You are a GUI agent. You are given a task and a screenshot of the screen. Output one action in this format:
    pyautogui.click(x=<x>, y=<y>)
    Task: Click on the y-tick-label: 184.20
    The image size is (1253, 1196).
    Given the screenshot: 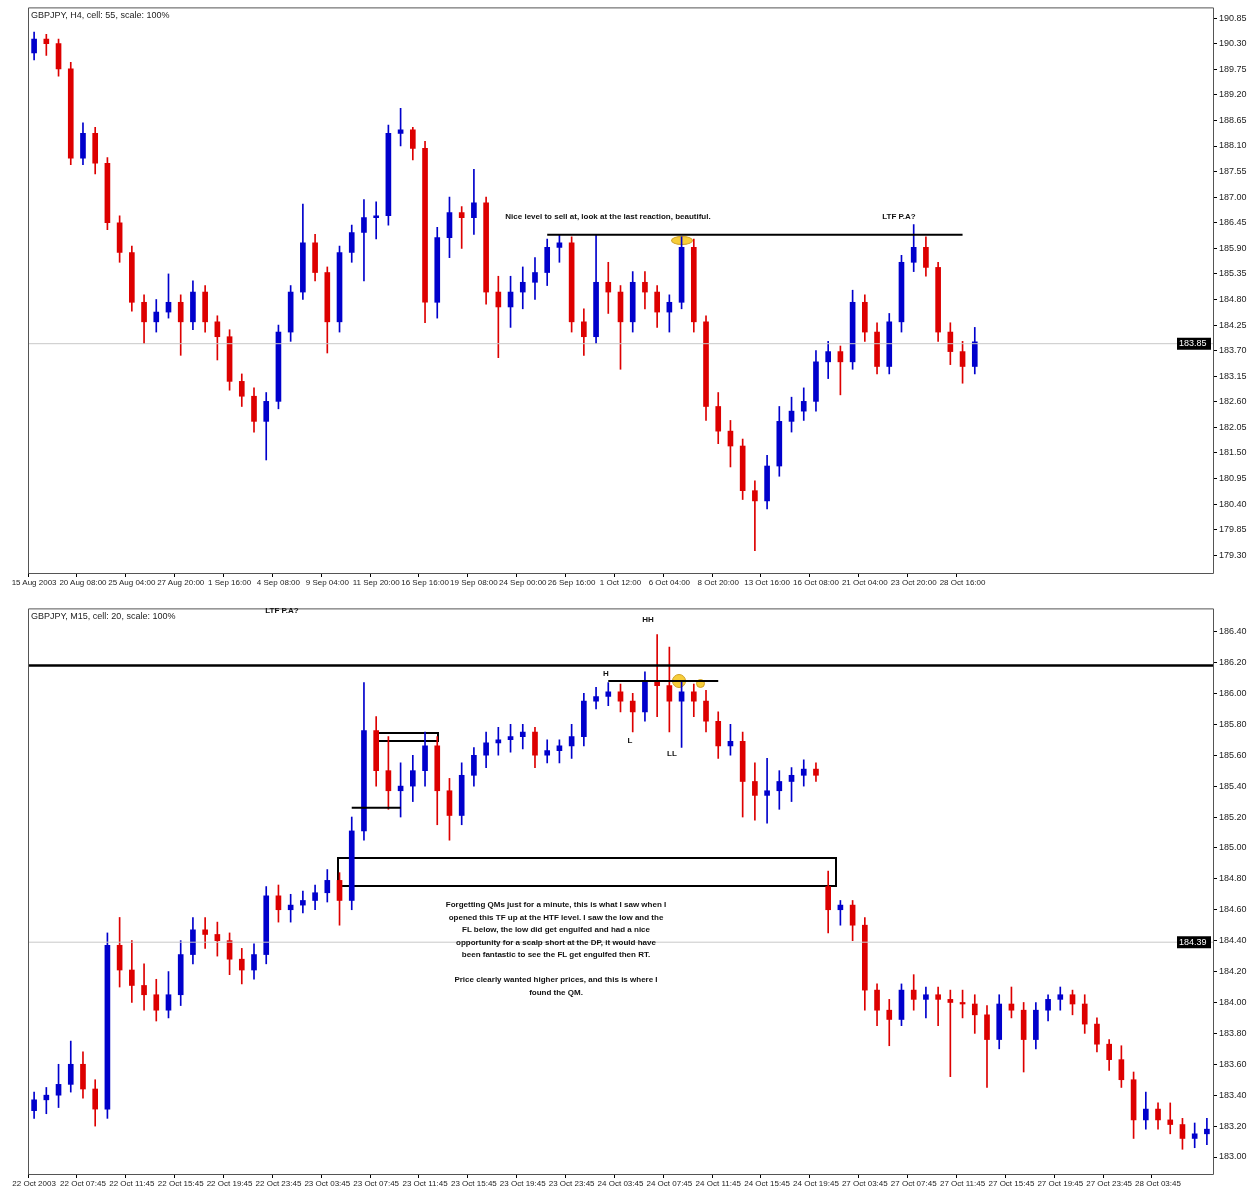 What is the action you would take?
    pyautogui.click(x=1233, y=971)
    